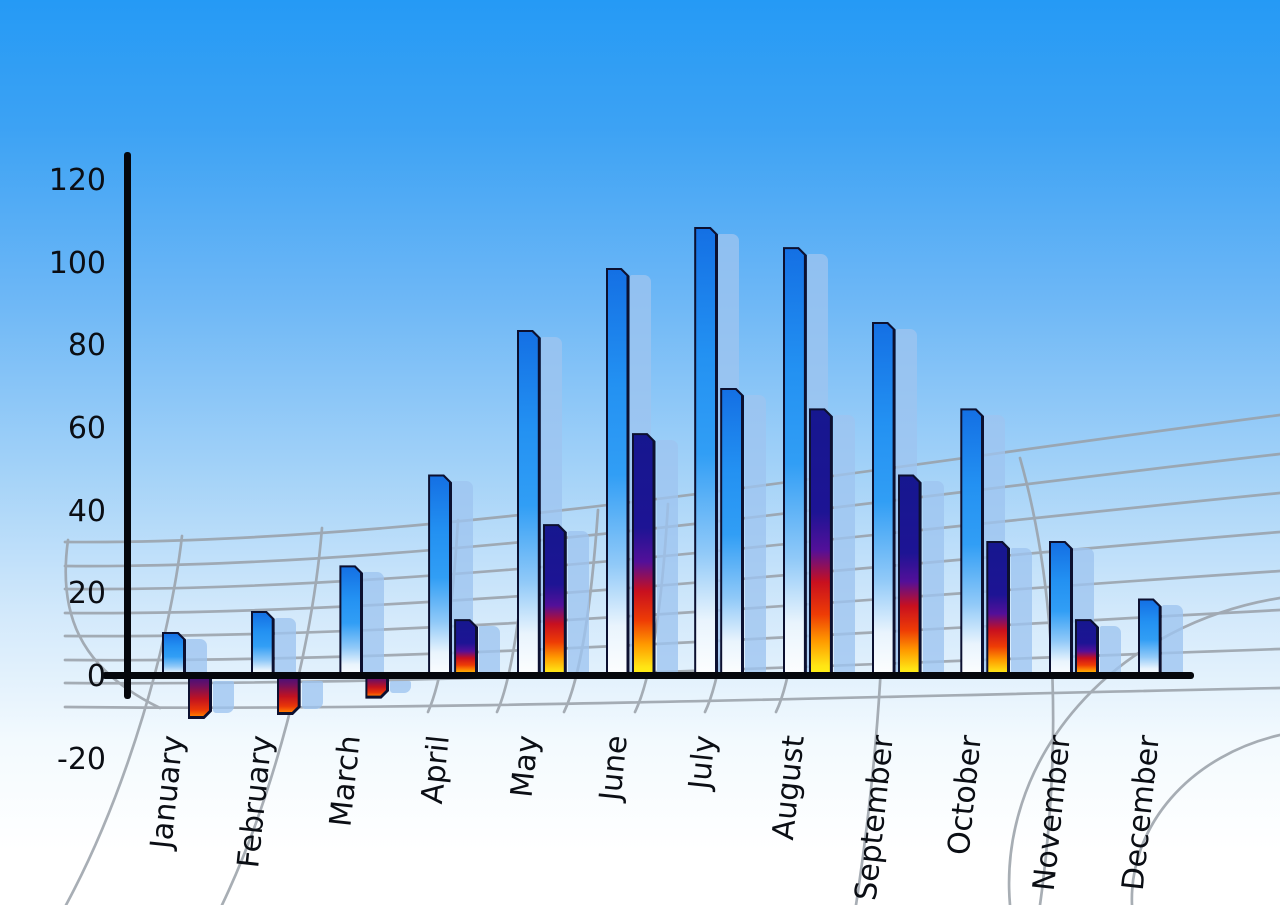 This screenshot has height=905, width=1280. I want to click on y-axis-tick-100: 100, so click(77, 263).